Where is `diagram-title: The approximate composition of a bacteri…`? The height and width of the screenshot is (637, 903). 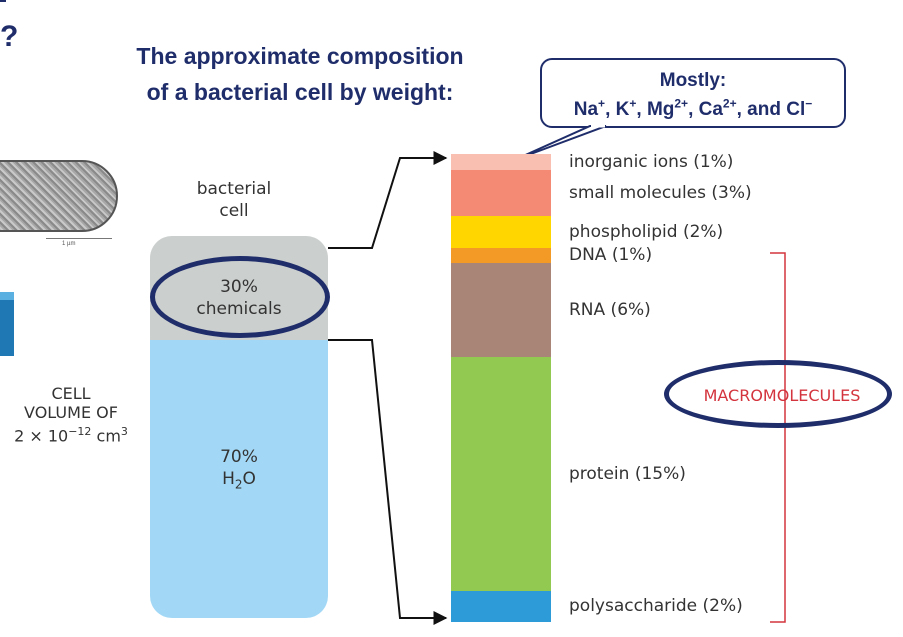
diagram-title: The approximate composition of a bacteri… is located at coordinates (300, 74).